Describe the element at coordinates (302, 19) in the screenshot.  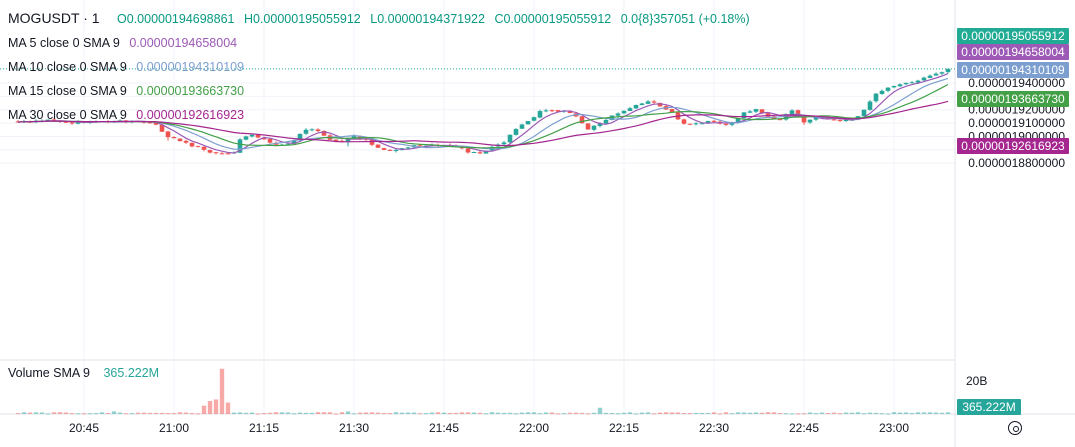
I see `ohlc-high: H0.00000195055912` at that location.